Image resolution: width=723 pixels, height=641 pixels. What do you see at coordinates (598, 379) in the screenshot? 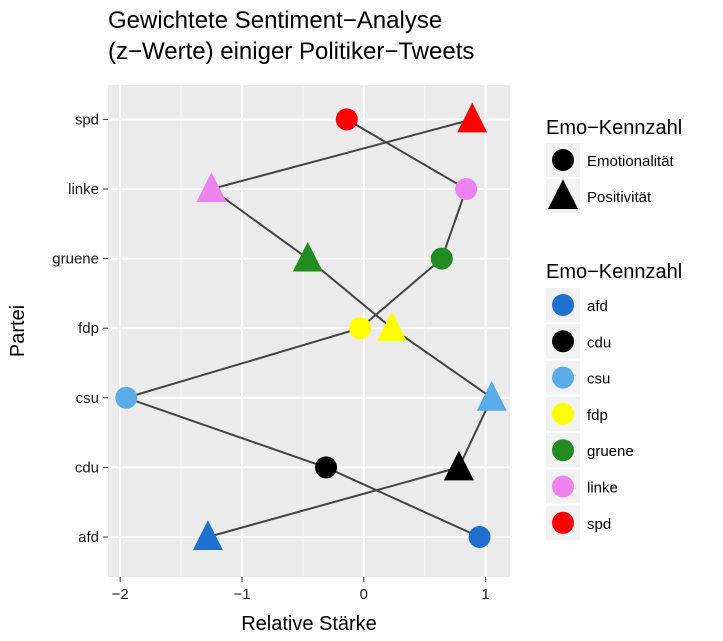
I see `legend-color-label: csu` at bounding box center [598, 379].